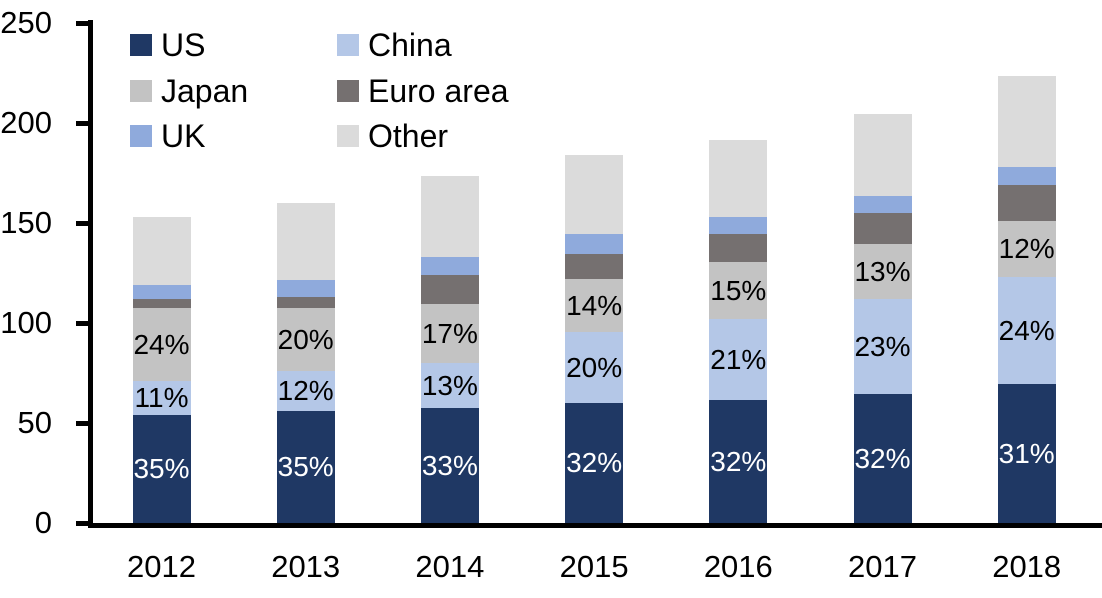 The height and width of the screenshot is (598, 1102). I want to click on bar-segment-us-2016, so click(738, 461).